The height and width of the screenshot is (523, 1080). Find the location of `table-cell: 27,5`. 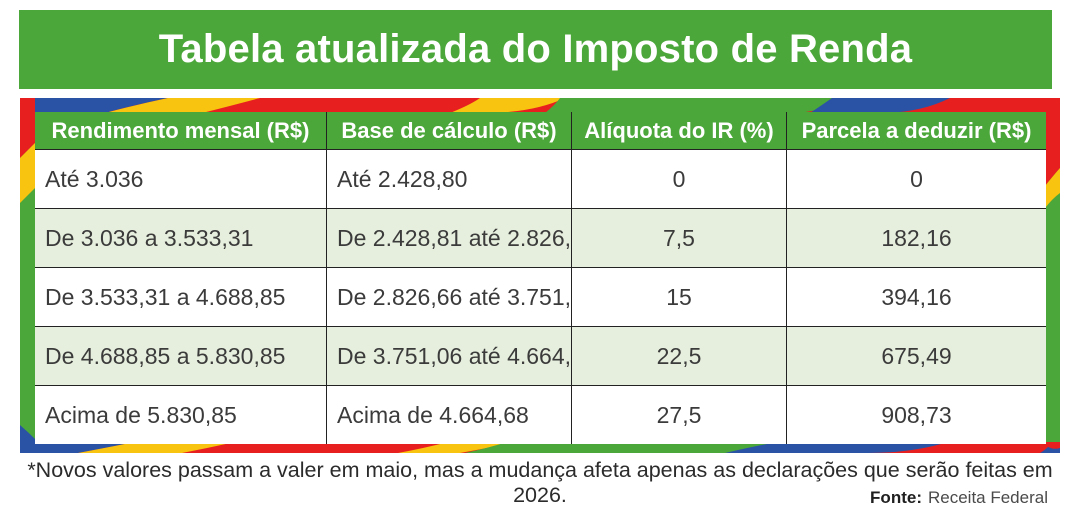

table-cell: 27,5 is located at coordinates (679, 414).